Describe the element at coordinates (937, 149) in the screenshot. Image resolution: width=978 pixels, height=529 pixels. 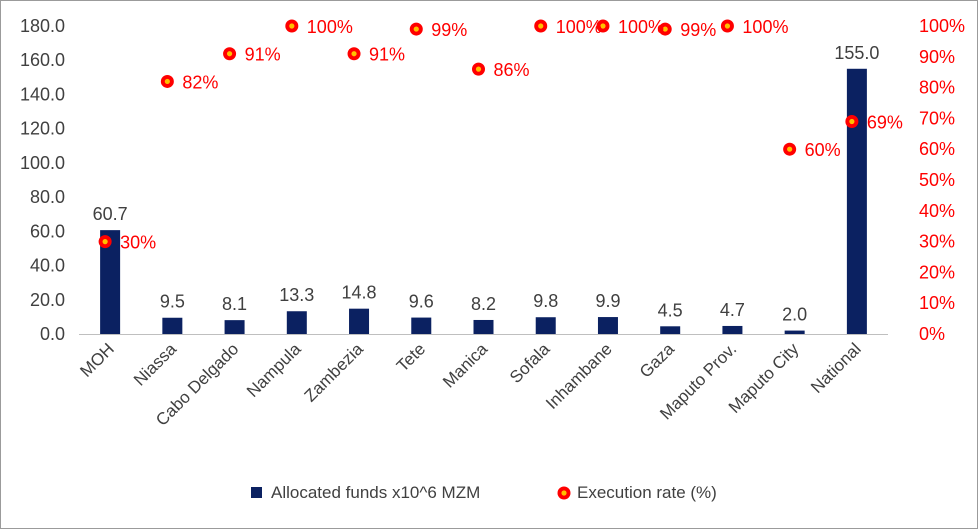
I see `y-right-tick-label: 60%` at that location.